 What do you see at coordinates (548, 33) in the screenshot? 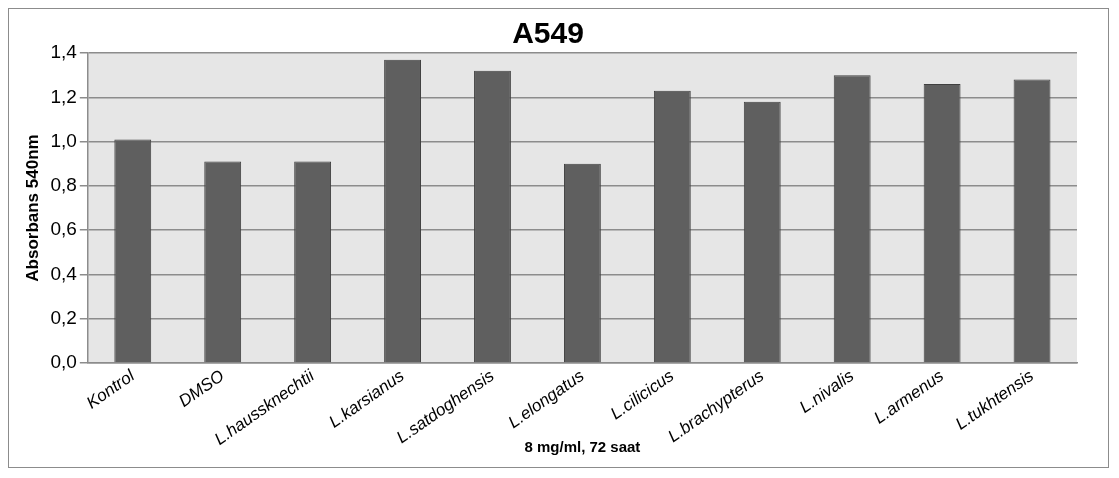
I see `chart-title: A549` at bounding box center [548, 33].